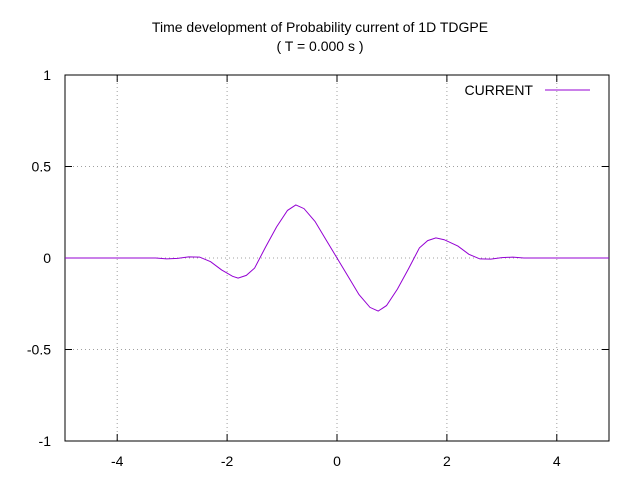 The width and height of the screenshot is (640, 480). I want to click on legend-label: CURRENT, so click(499, 90).